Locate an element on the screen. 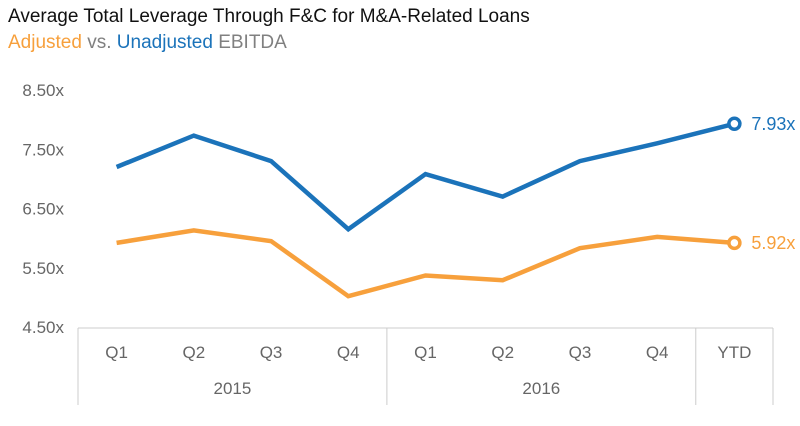 This screenshot has width=800, height=426. y-tick-label: 8.50x is located at coordinates (43, 90).